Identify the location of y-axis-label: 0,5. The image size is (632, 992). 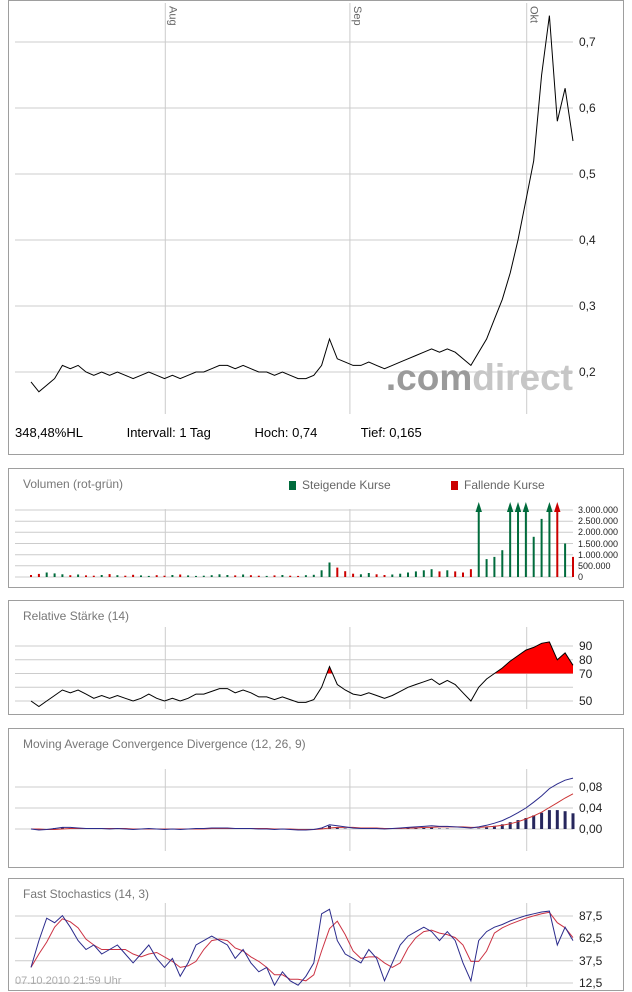
(587, 174).